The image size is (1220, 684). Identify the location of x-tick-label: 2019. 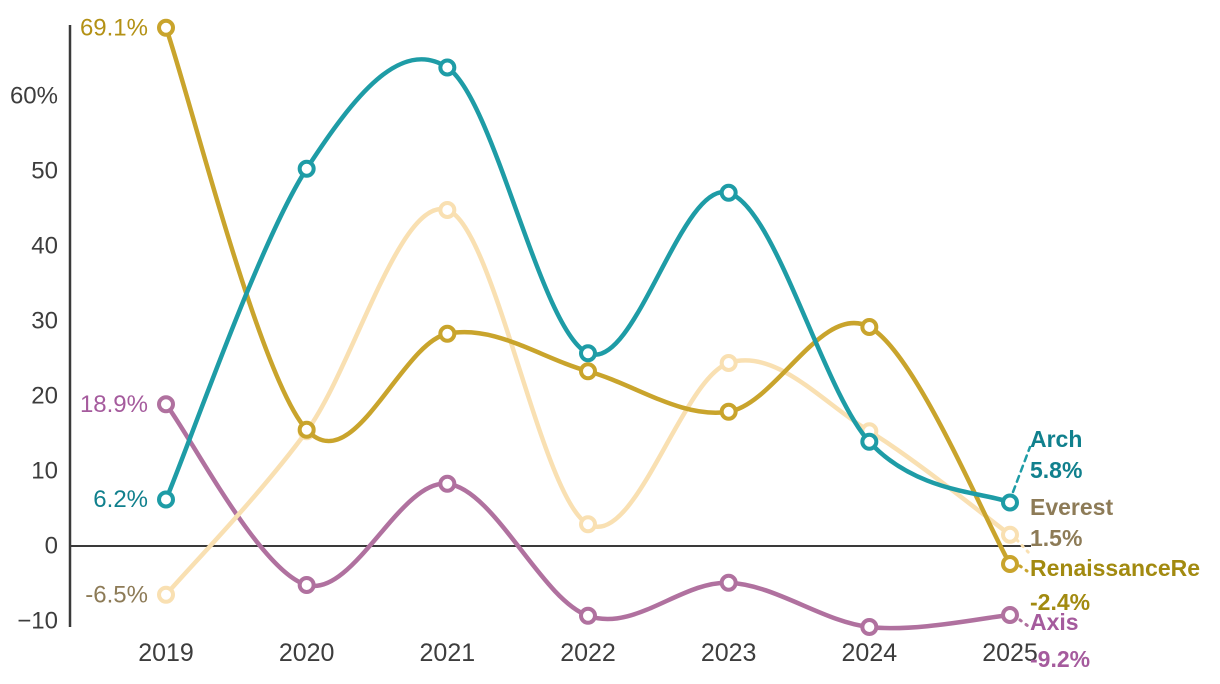
(166, 653).